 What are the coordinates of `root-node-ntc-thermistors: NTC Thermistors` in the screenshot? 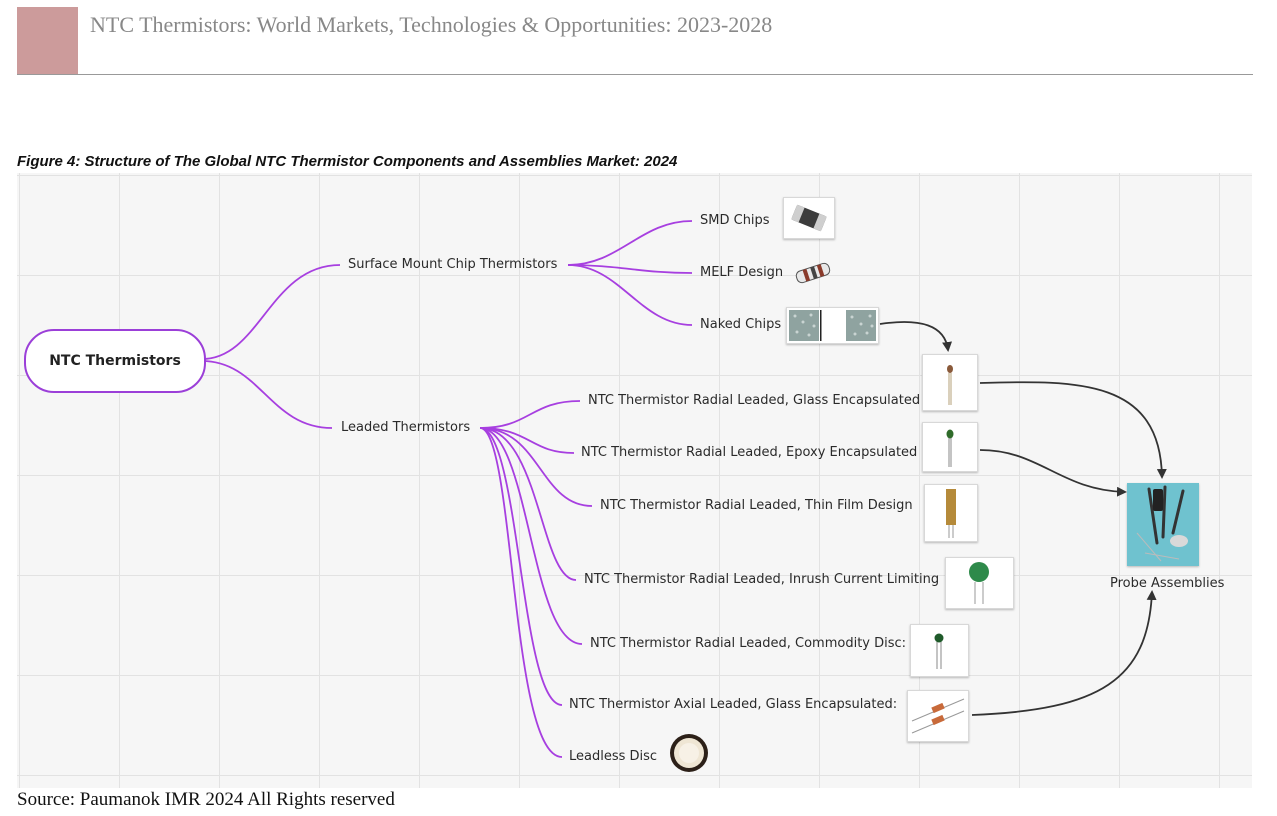 It's located at (115, 361).